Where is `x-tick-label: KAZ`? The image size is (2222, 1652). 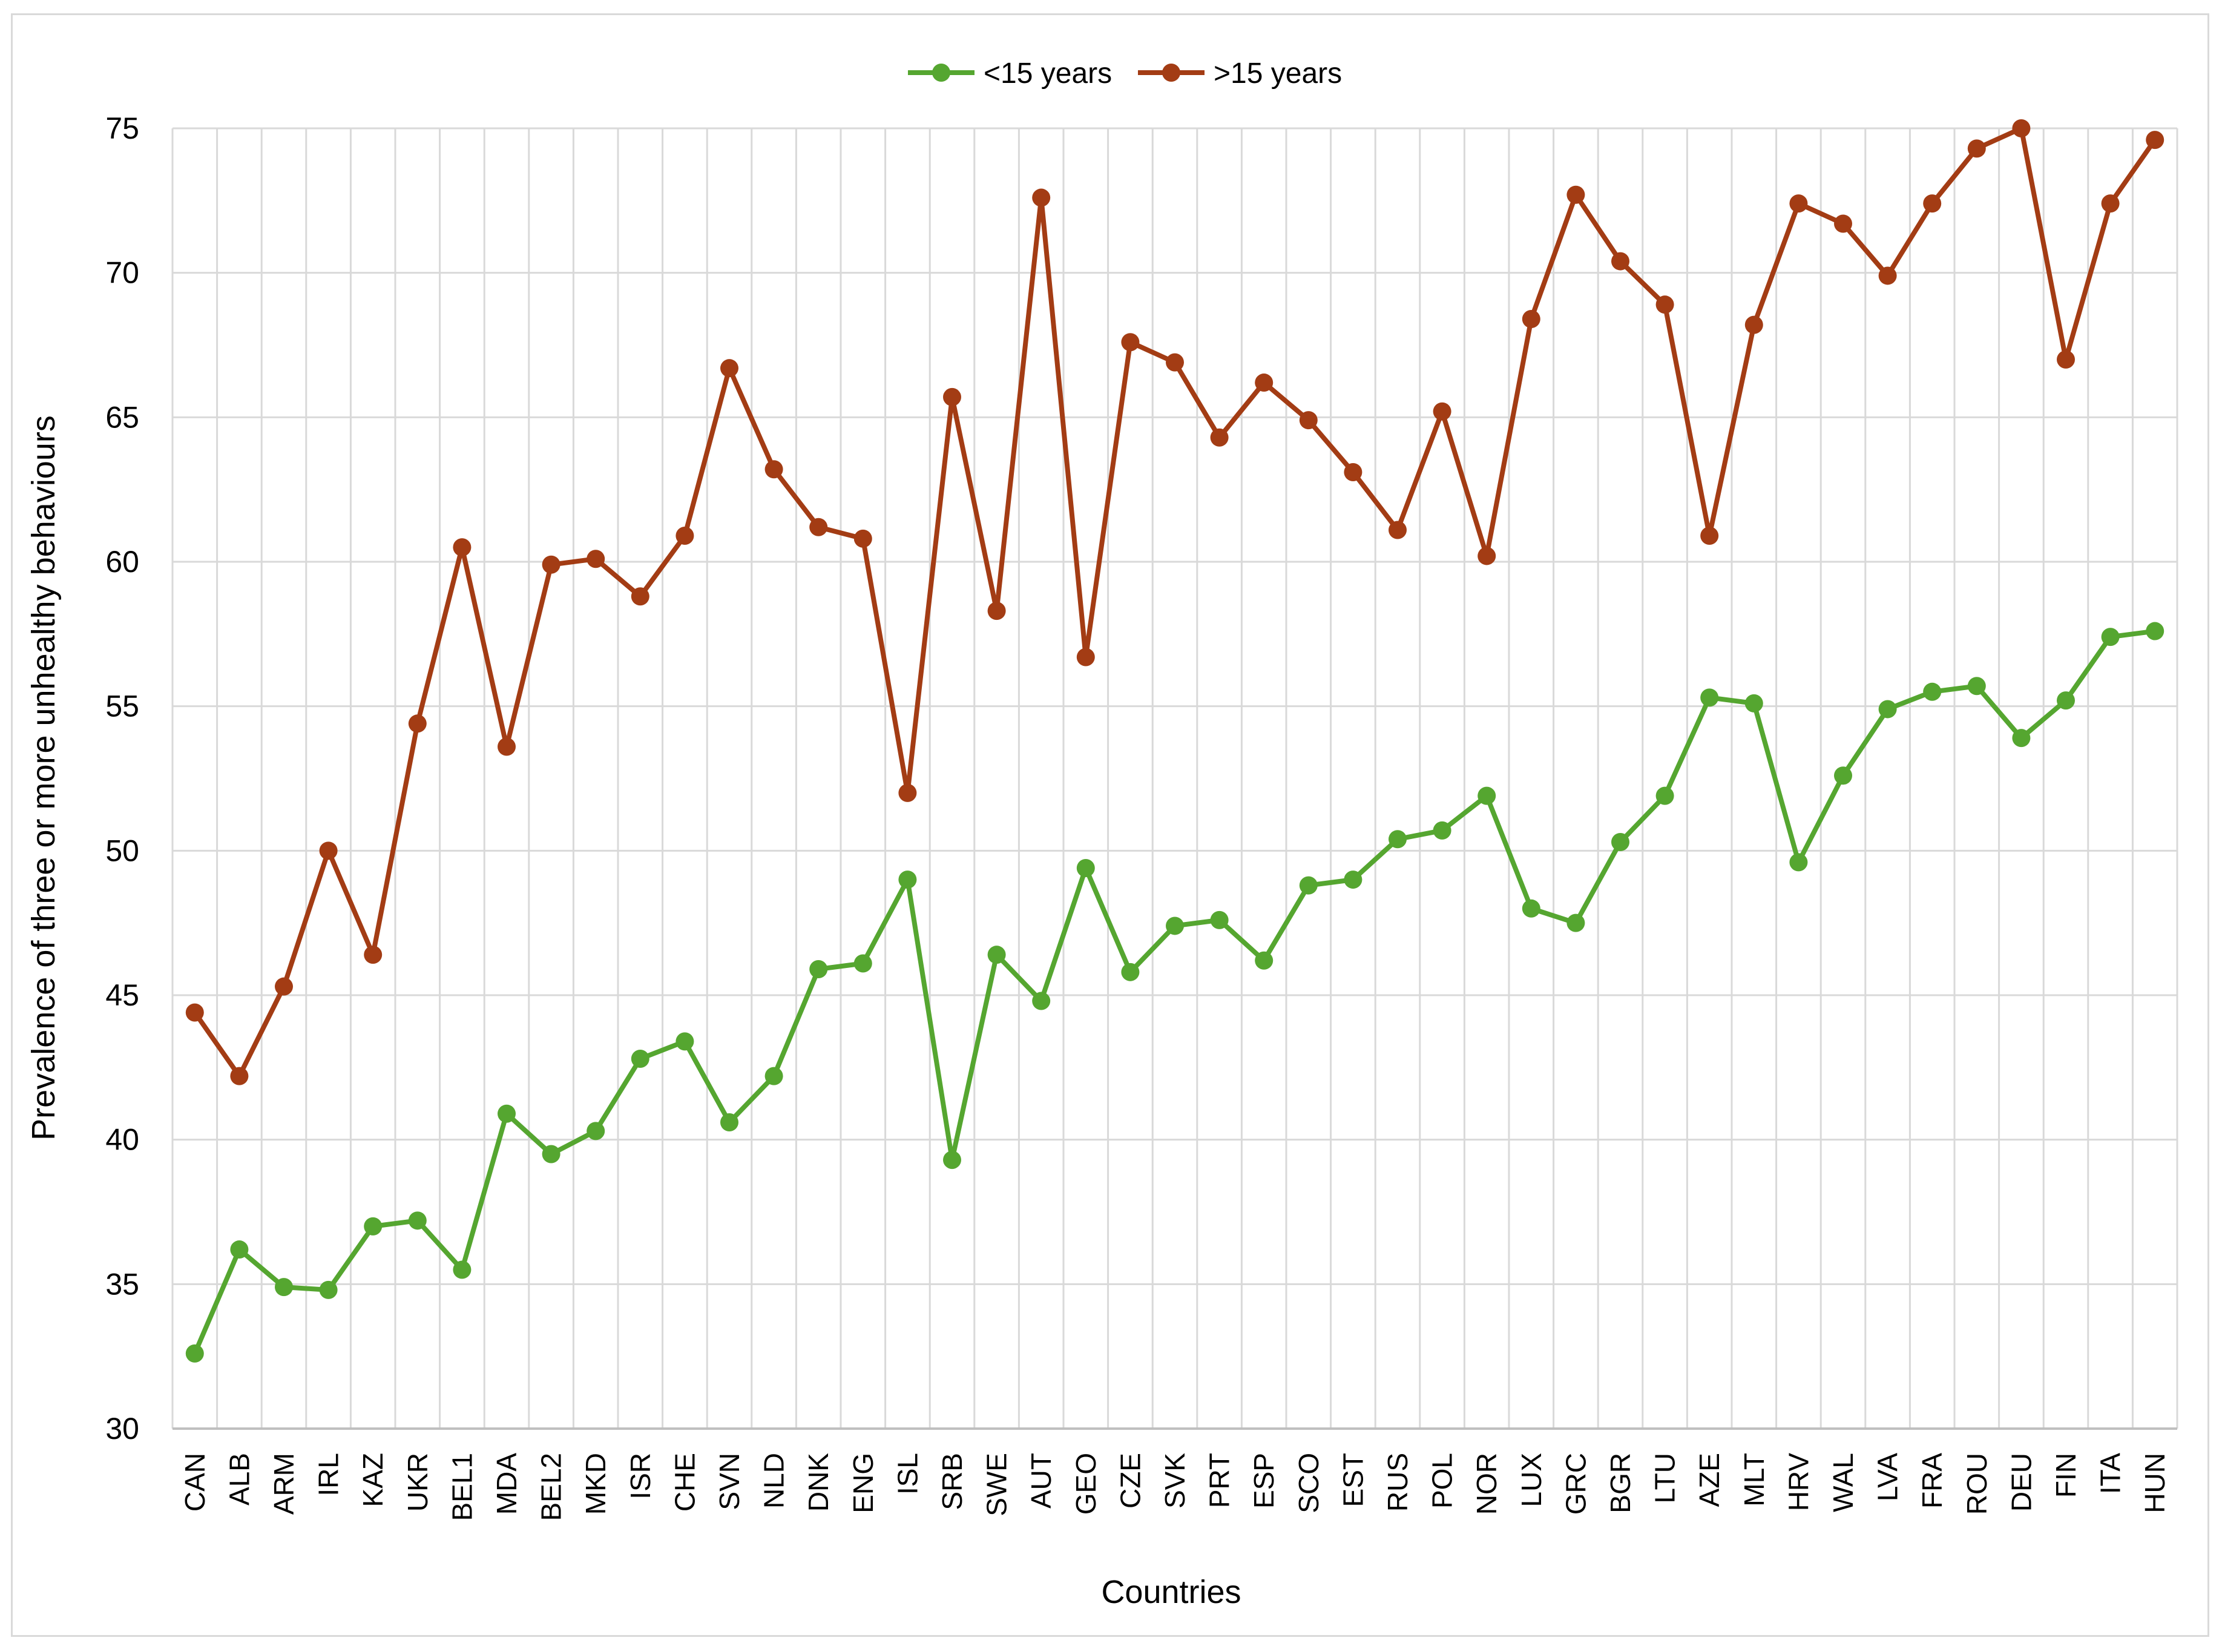
x-tick-label: KAZ is located at coordinates (373, 1480).